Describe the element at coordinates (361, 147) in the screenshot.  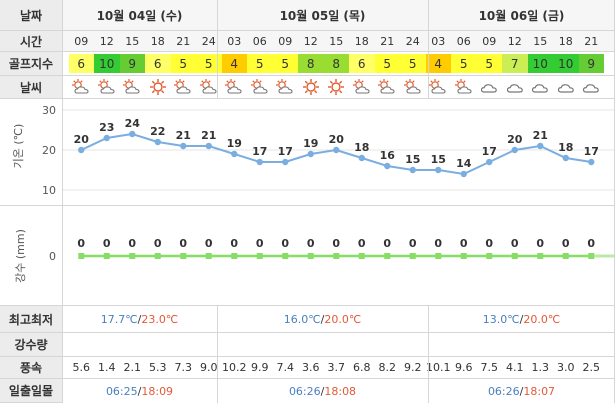
I see `temperature-label: 18` at that location.